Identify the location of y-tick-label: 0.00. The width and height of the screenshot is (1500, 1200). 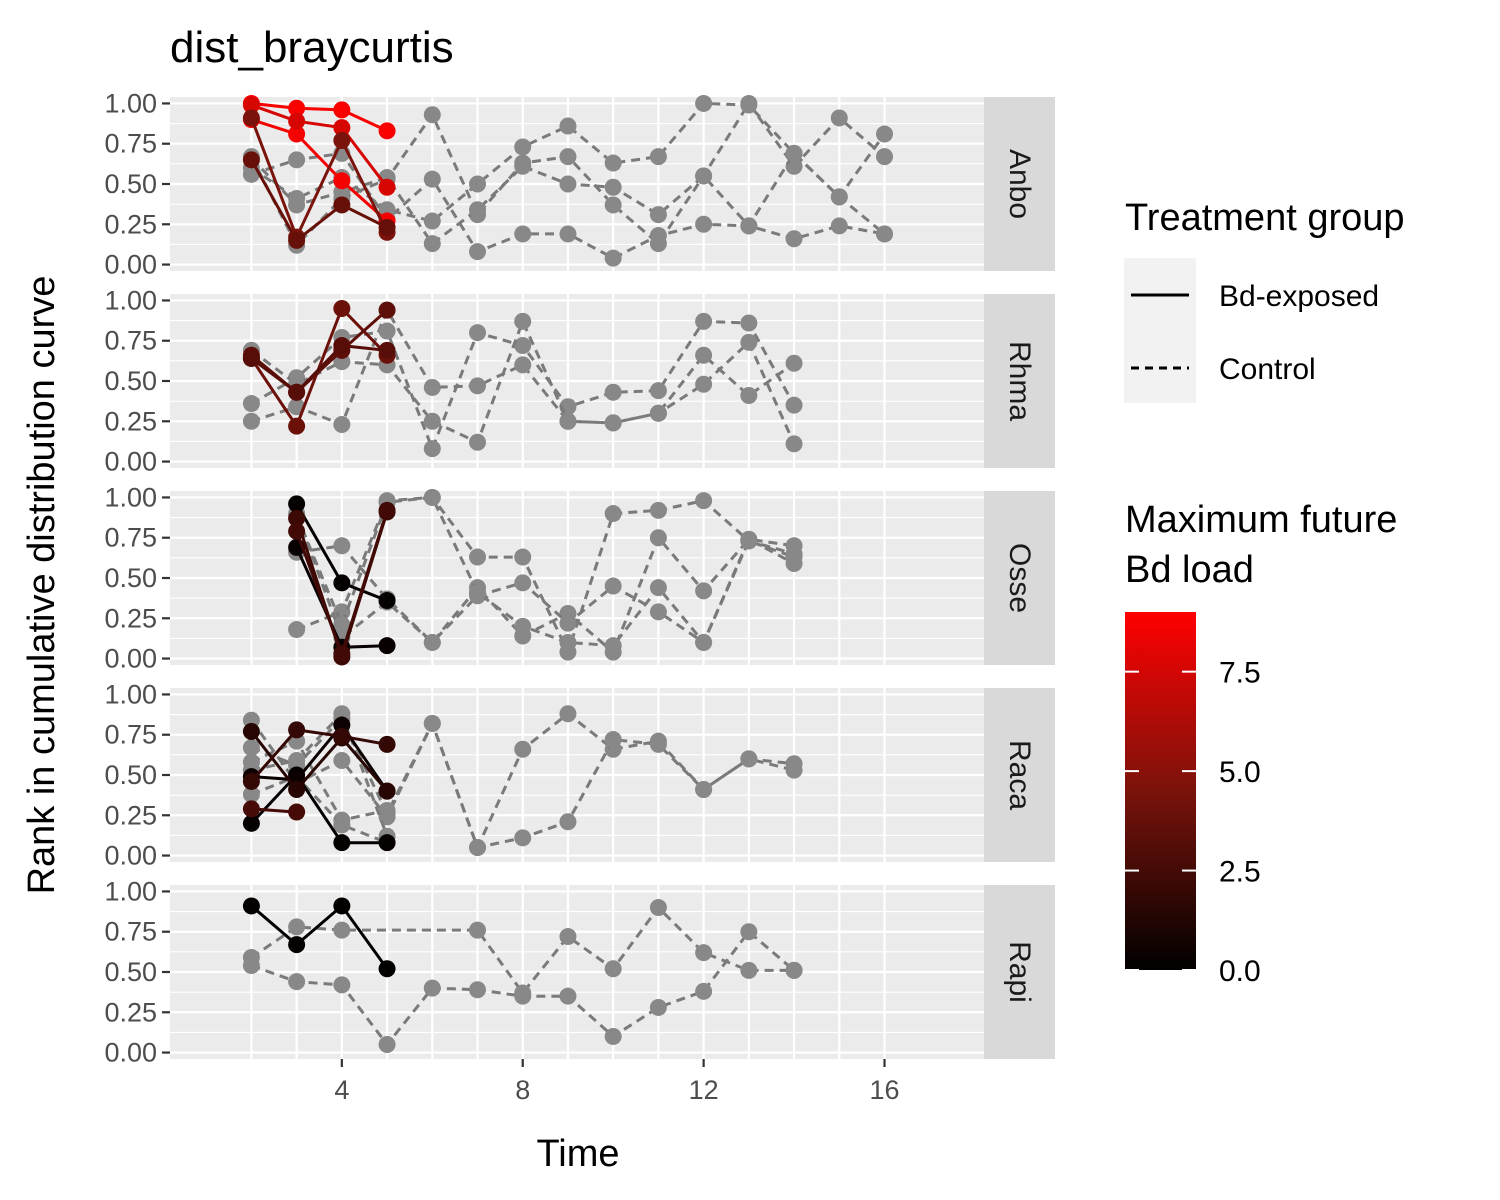
(130, 265).